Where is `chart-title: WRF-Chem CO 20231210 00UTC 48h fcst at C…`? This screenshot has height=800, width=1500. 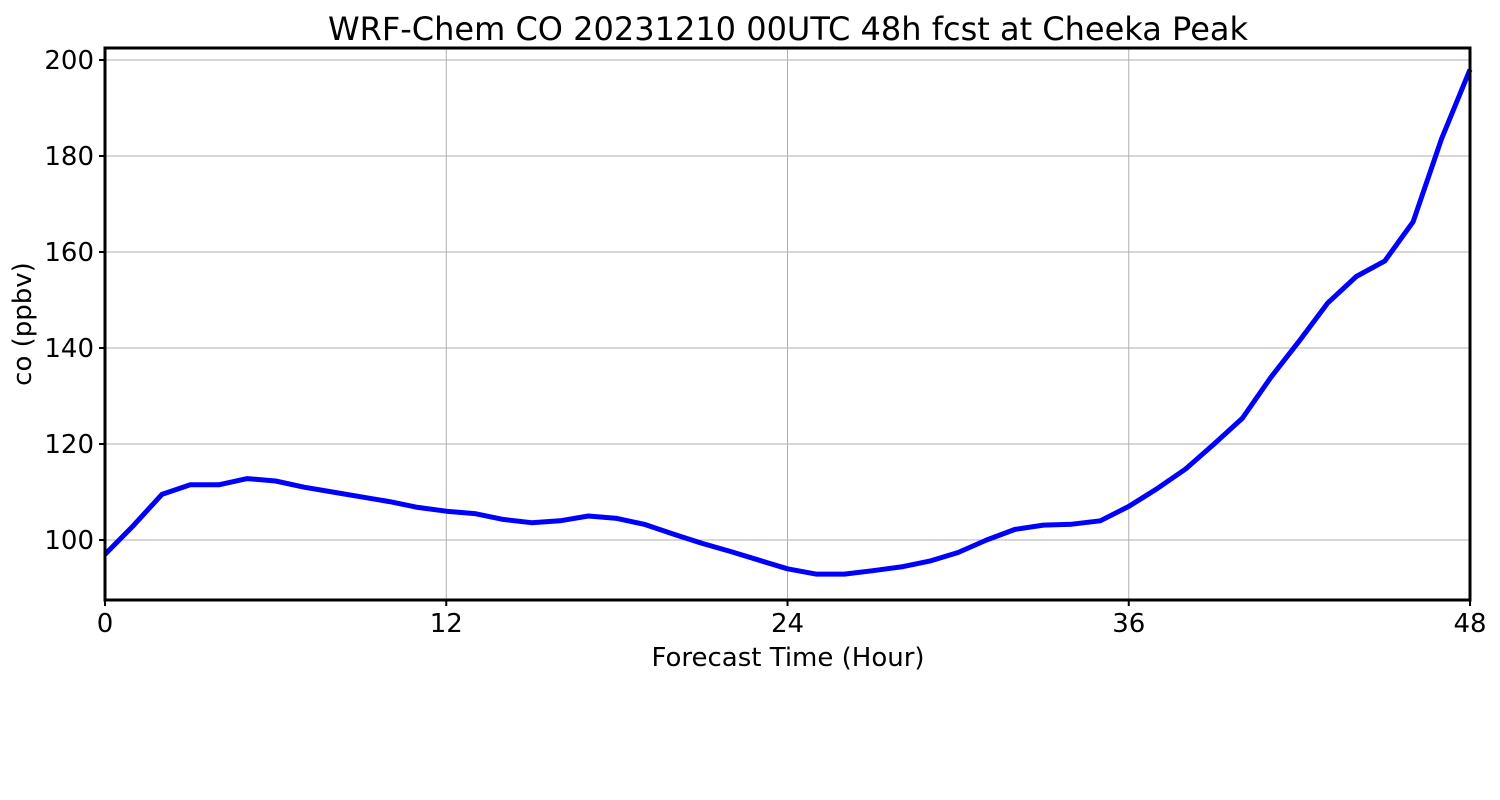
chart-title: WRF-Chem CO 20231210 00UTC 48h fcst at C… is located at coordinates (788, 29).